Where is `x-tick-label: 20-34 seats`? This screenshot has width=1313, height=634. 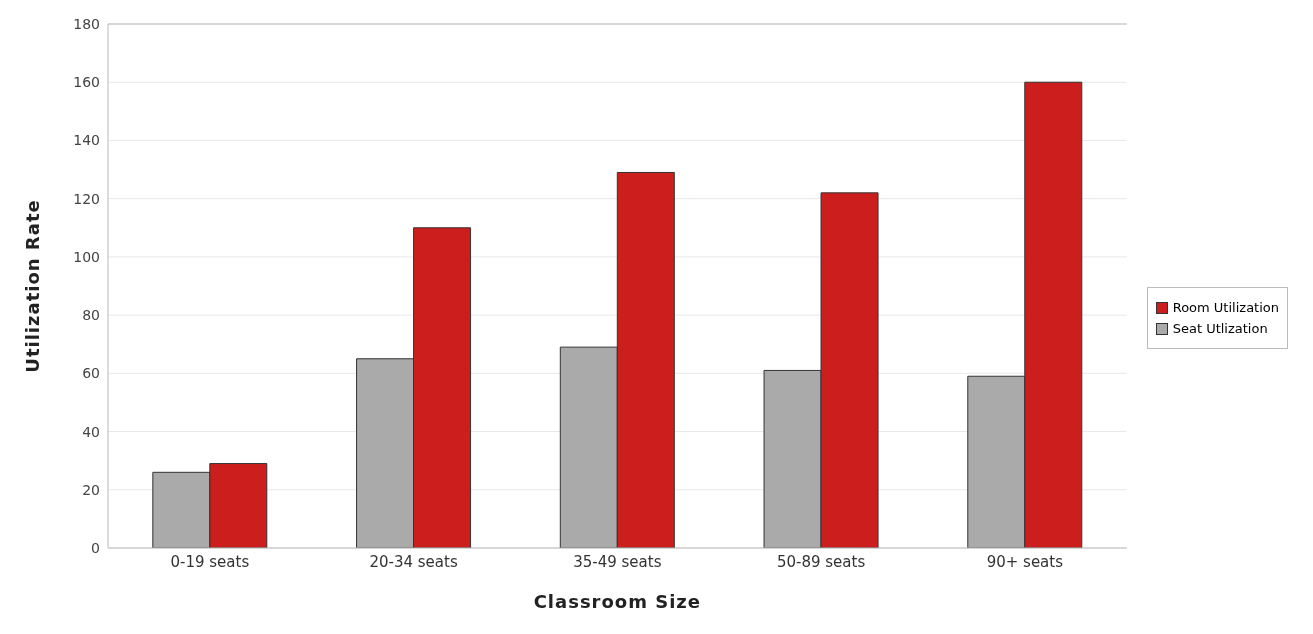
x-tick-label: 20-34 seats is located at coordinates (413, 561).